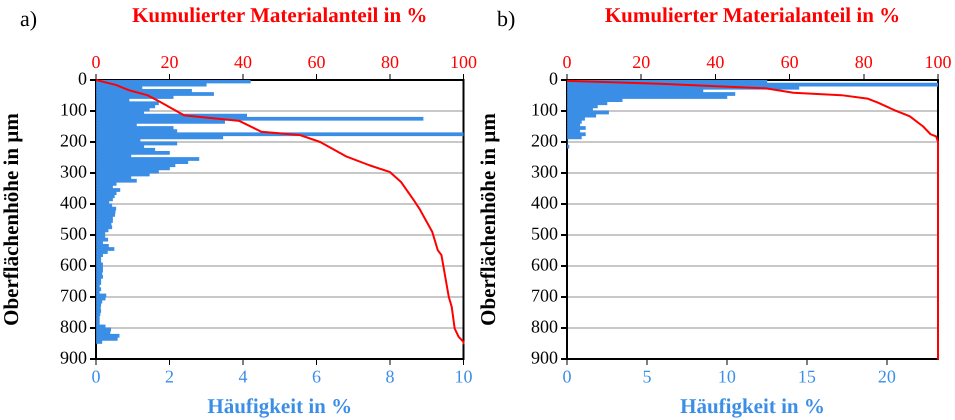 The width and height of the screenshot is (955, 420). What do you see at coordinates (390, 376) in the screenshot?
I see `x-tick-label: 8` at bounding box center [390, 376].